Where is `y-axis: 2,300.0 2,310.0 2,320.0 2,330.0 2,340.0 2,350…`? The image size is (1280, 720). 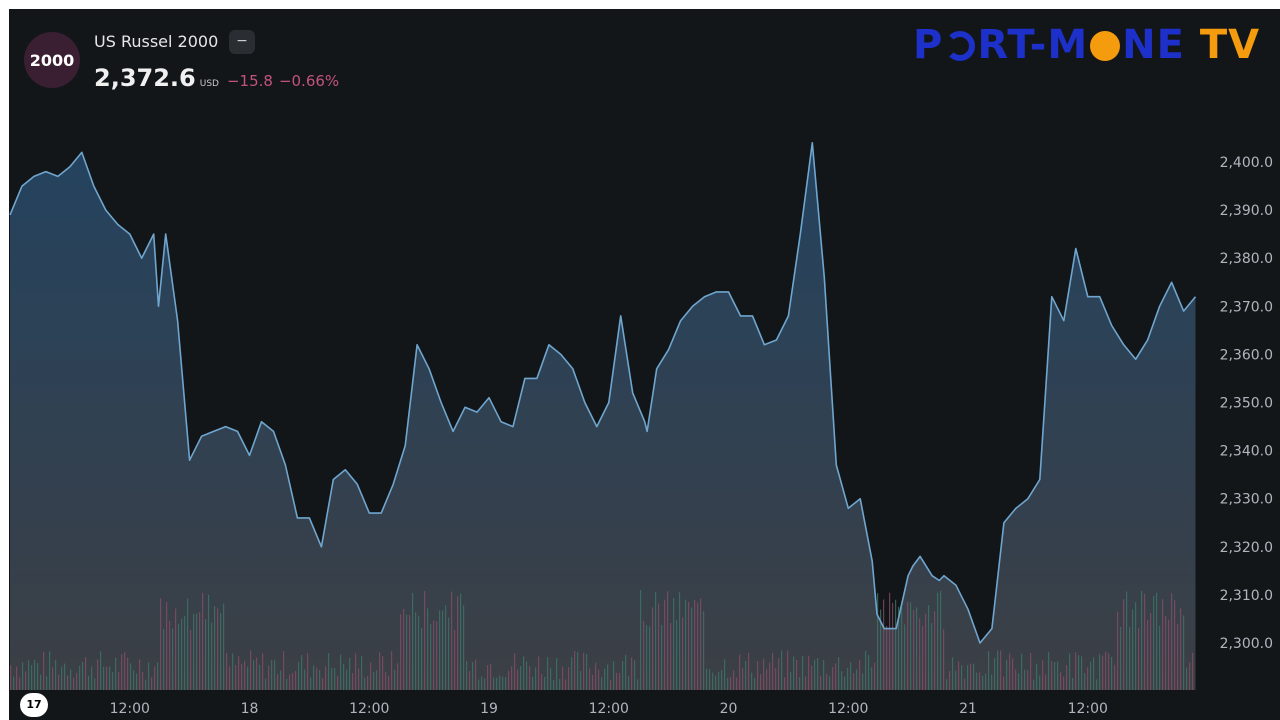 y-axis: 2,300.0 2,310.0 2,320.0 2,330.0 2,340.0 2,350… is located at coordinates (1246, 403).